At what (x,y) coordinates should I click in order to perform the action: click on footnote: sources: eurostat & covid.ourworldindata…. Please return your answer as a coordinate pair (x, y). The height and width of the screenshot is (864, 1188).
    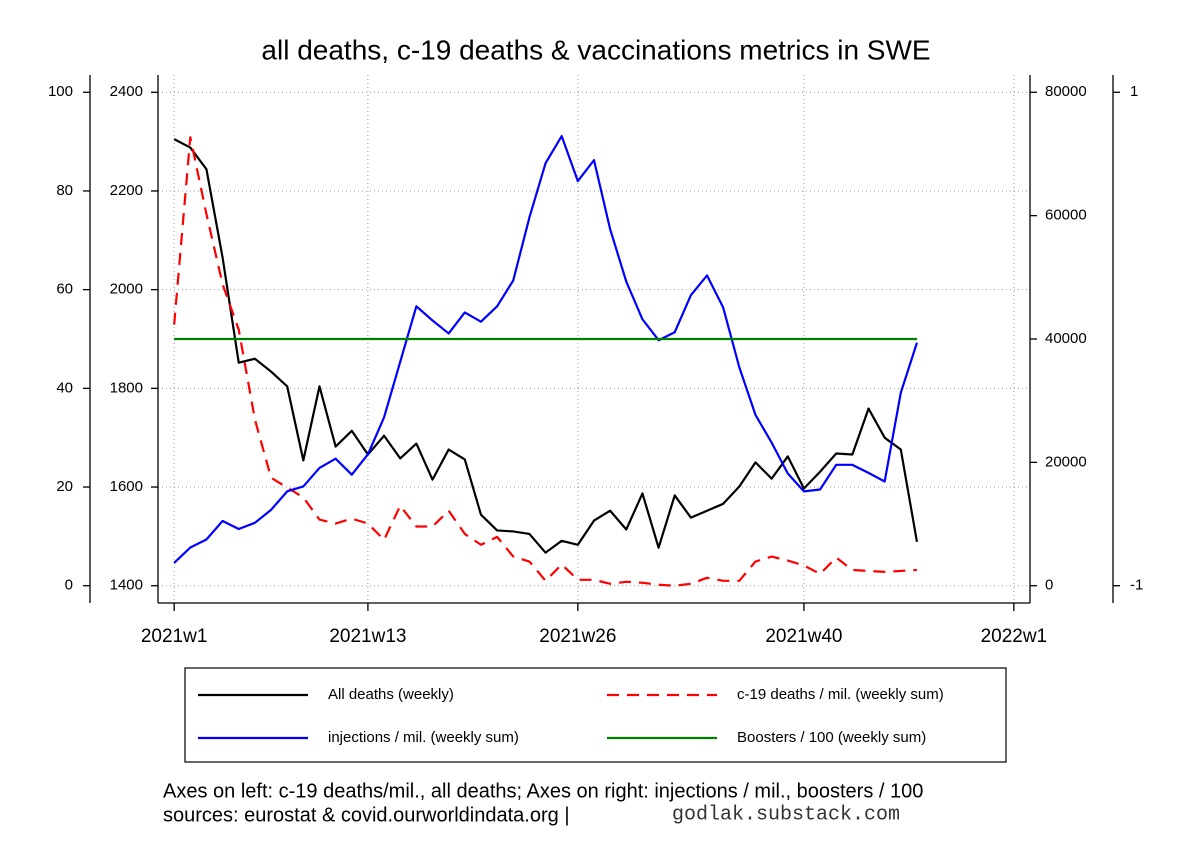
    Looking at the image, I should click on (366, 815).